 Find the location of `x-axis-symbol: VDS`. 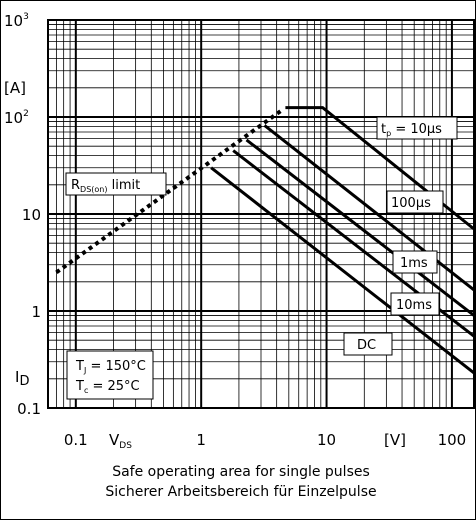

x-axis-symbol: VDS is located at coordinates (120, 441).